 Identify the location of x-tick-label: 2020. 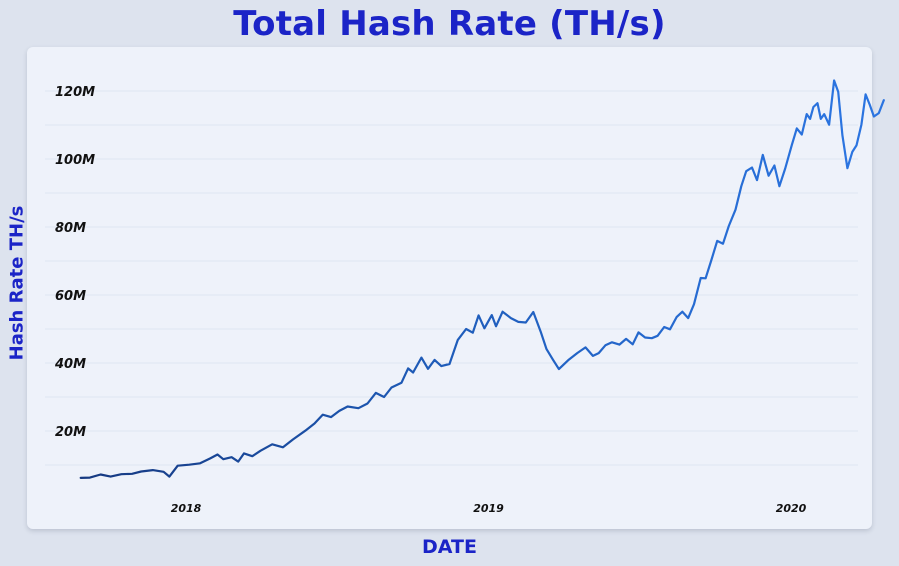
(791, 508).